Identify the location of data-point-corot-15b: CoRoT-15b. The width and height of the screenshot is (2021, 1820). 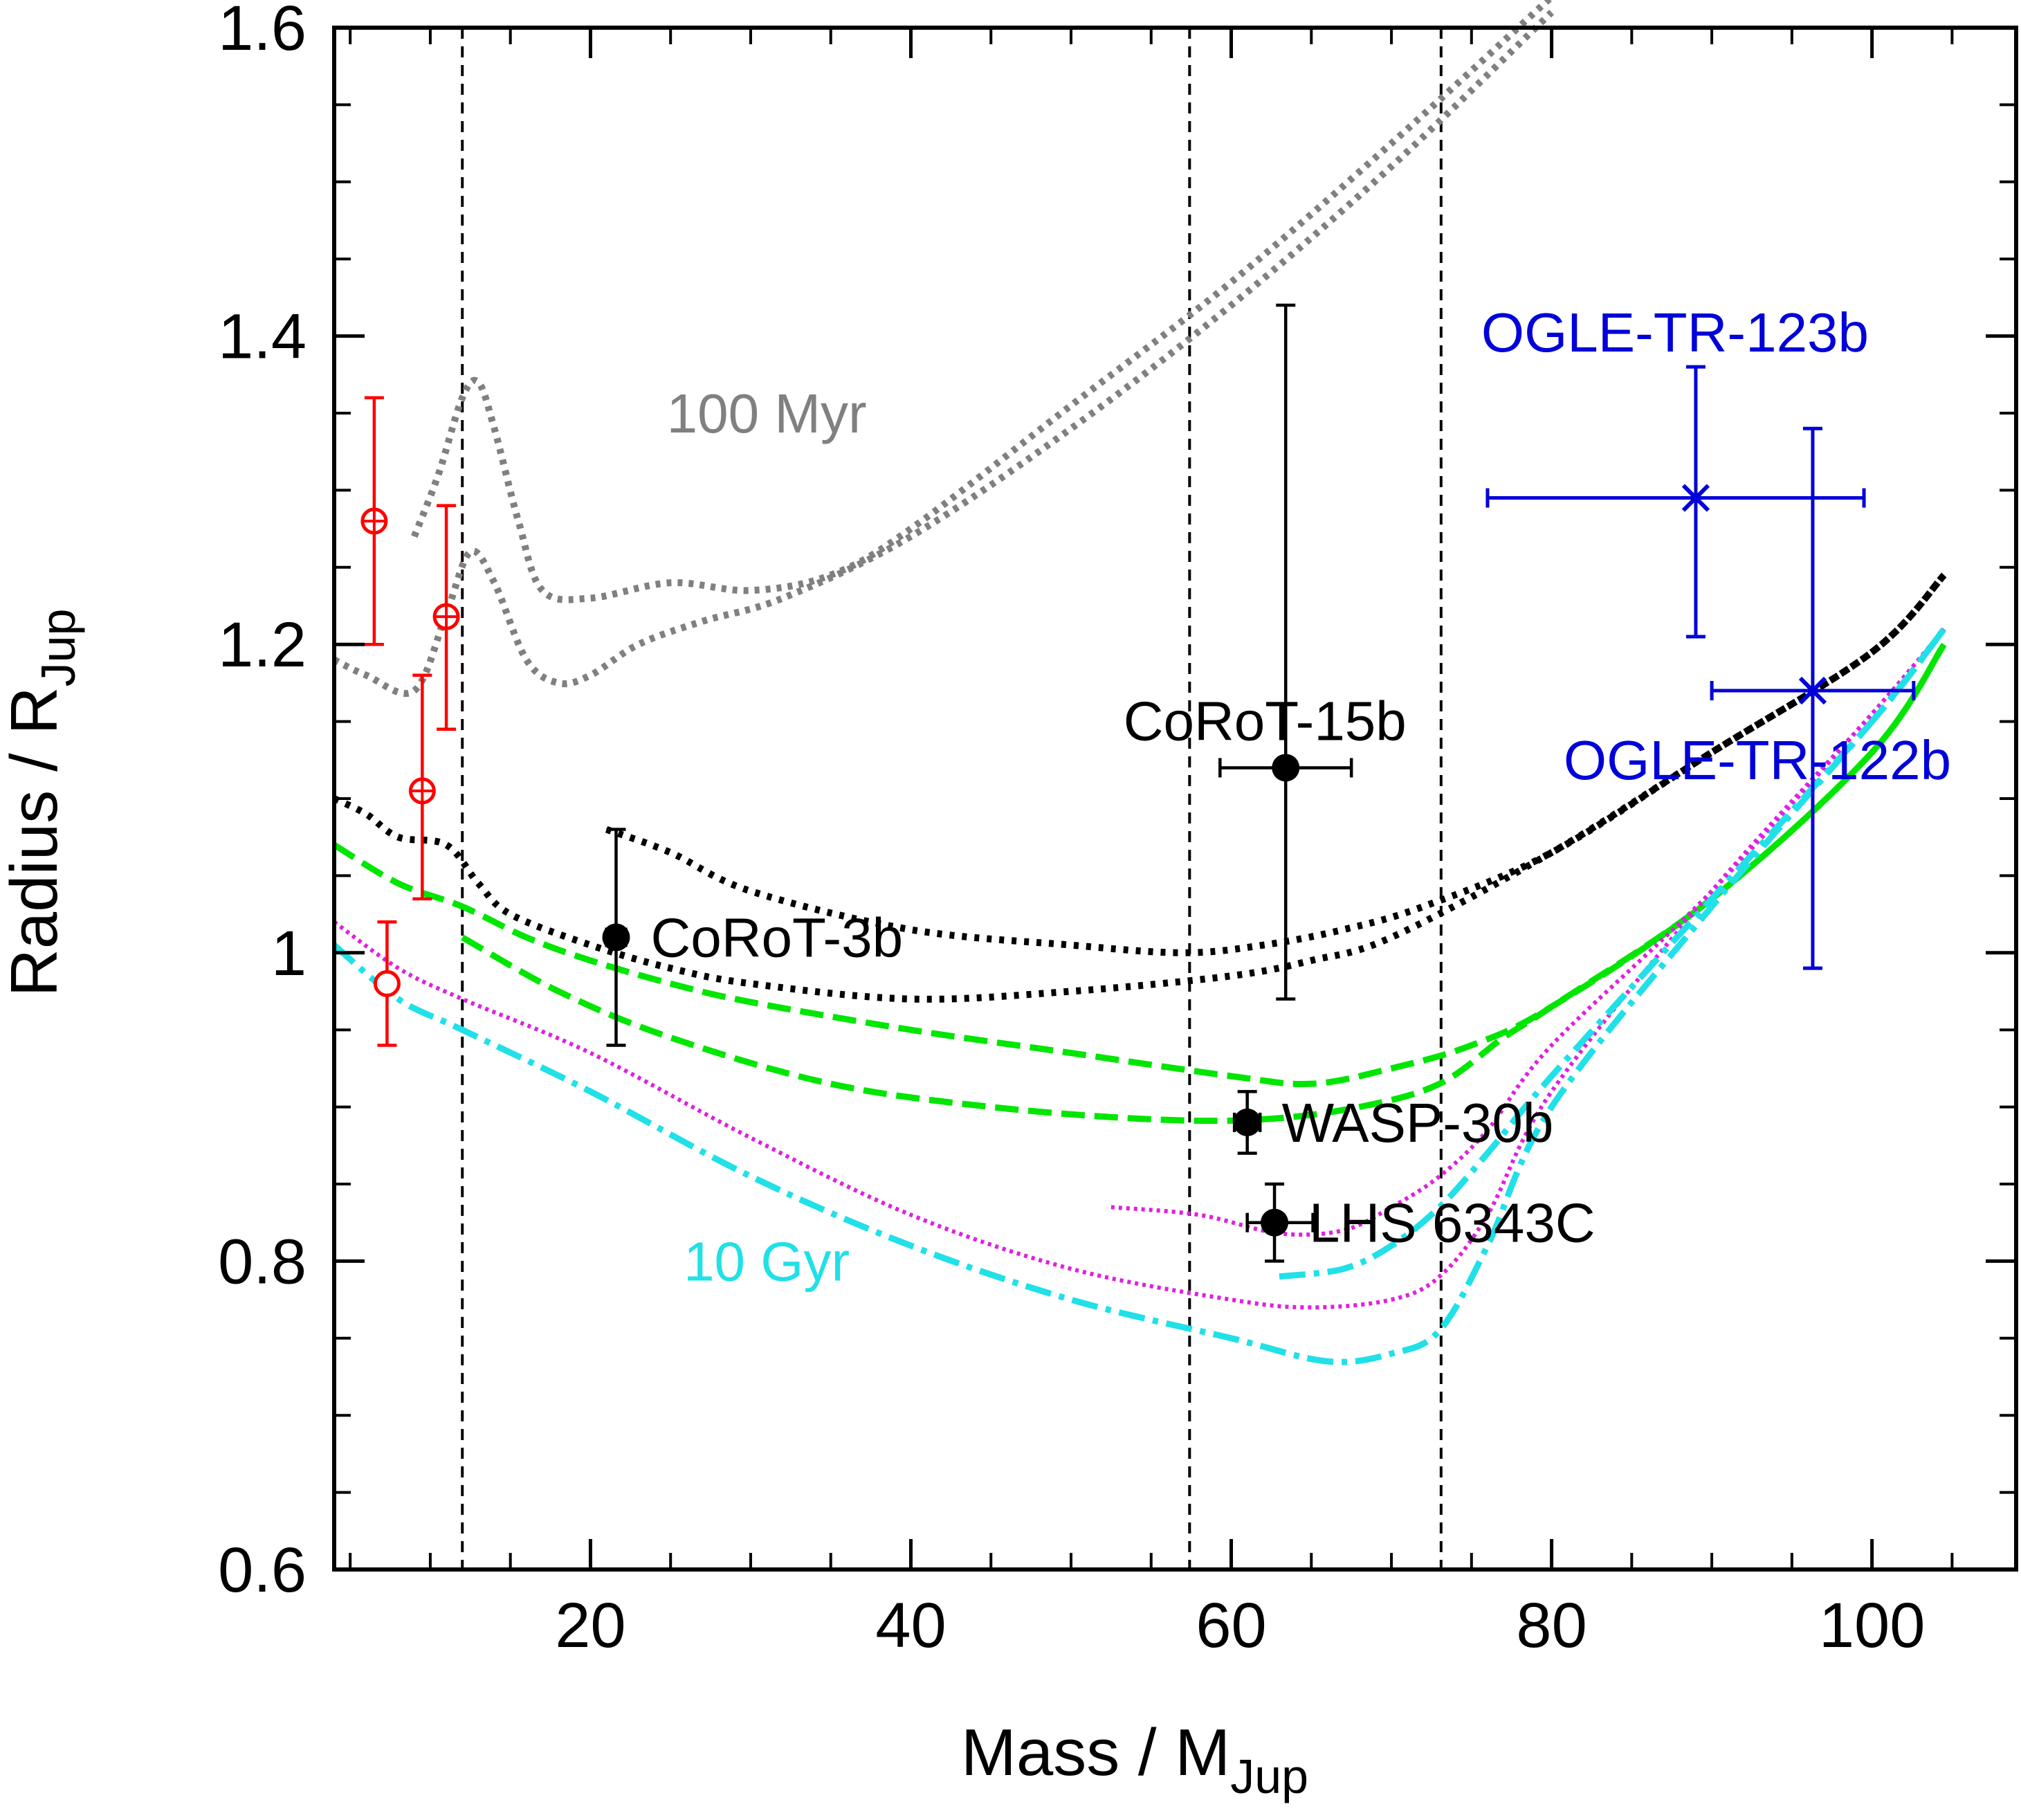
(1265, 652).